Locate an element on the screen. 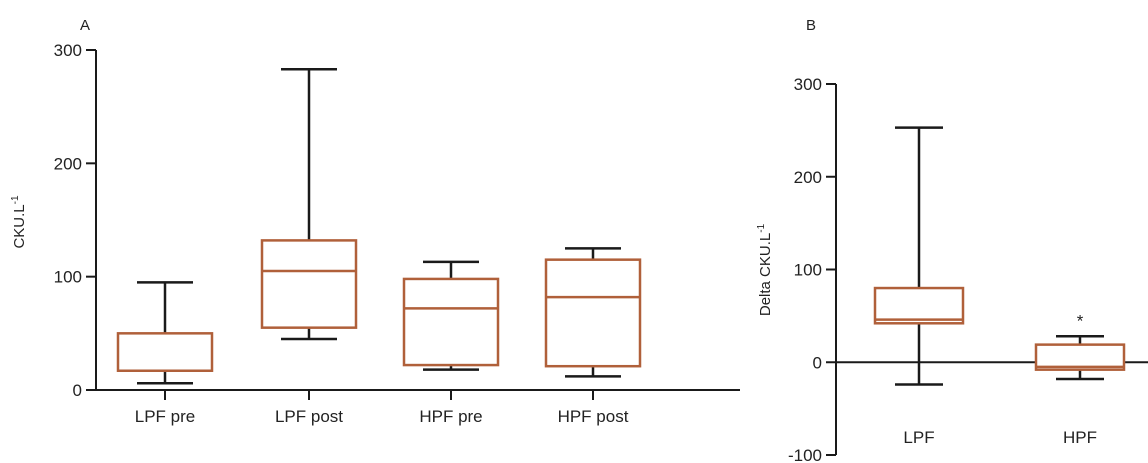 The height and width of the screenshot is (463, 1148). panel-b-x-tick-label: HPF is located at coordinates (1080, 437).